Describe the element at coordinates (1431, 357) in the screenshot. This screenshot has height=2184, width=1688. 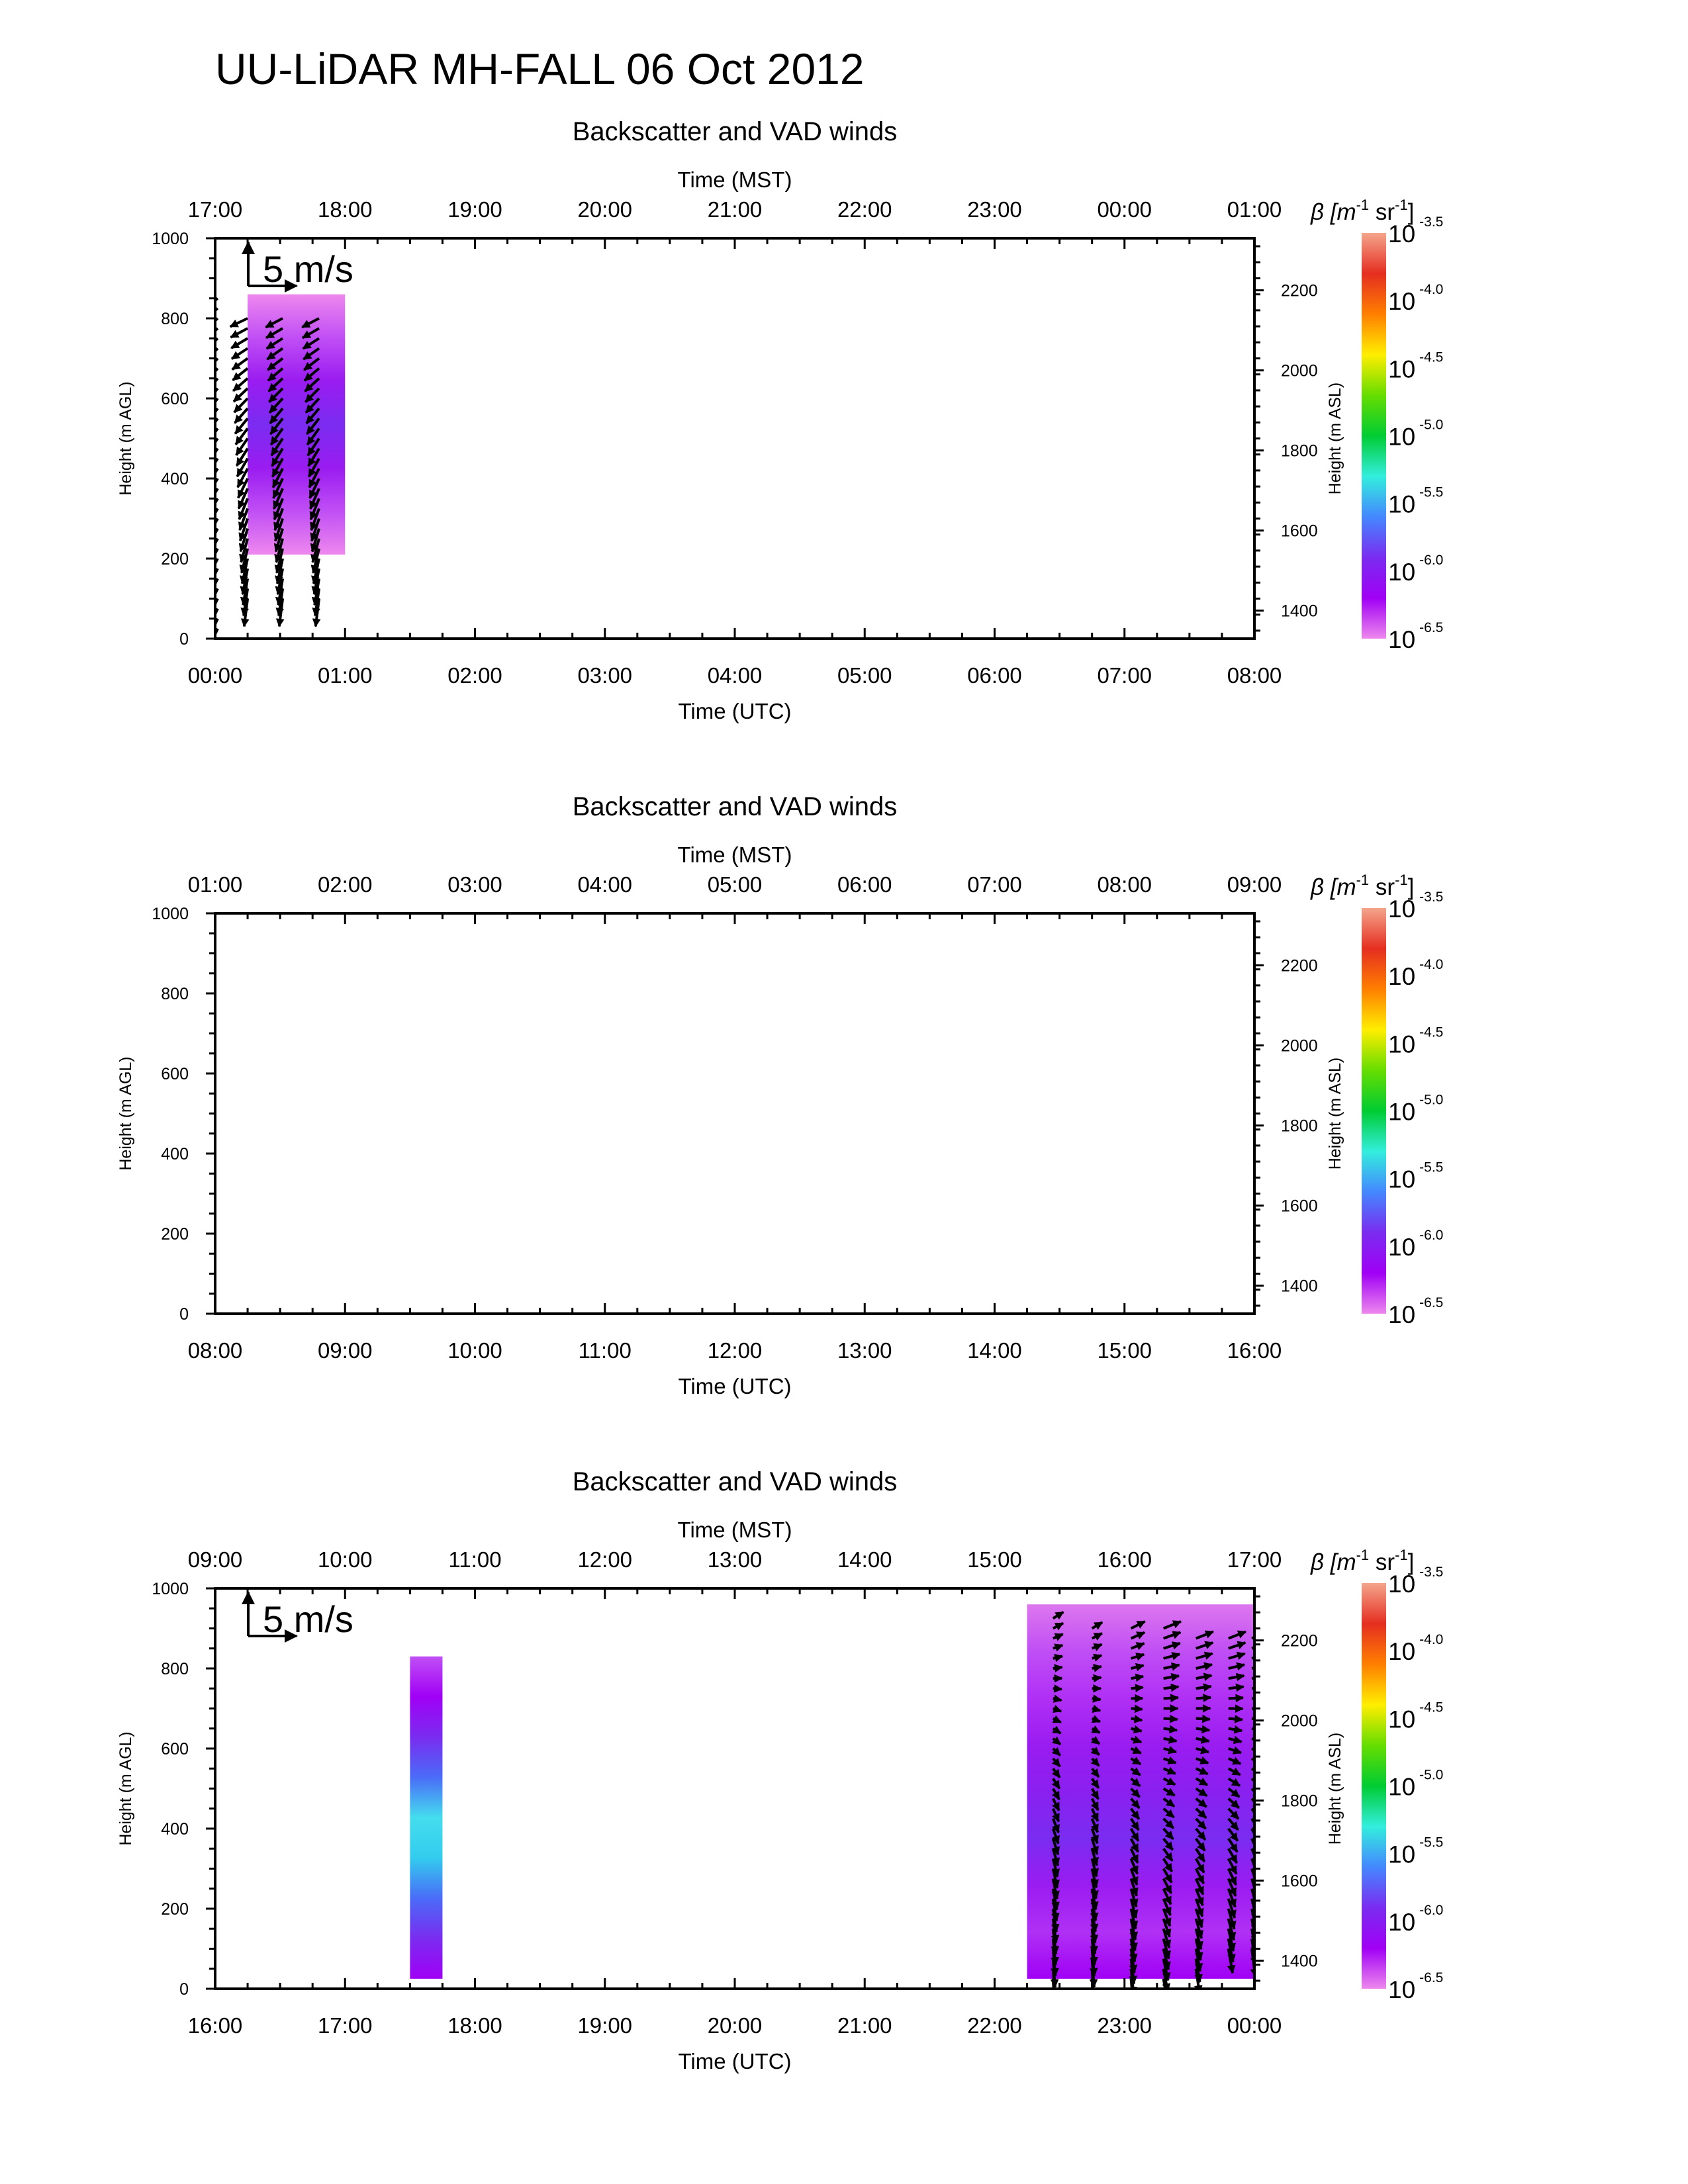
I see `colorbar-tick-exp: -4.5` at that location.